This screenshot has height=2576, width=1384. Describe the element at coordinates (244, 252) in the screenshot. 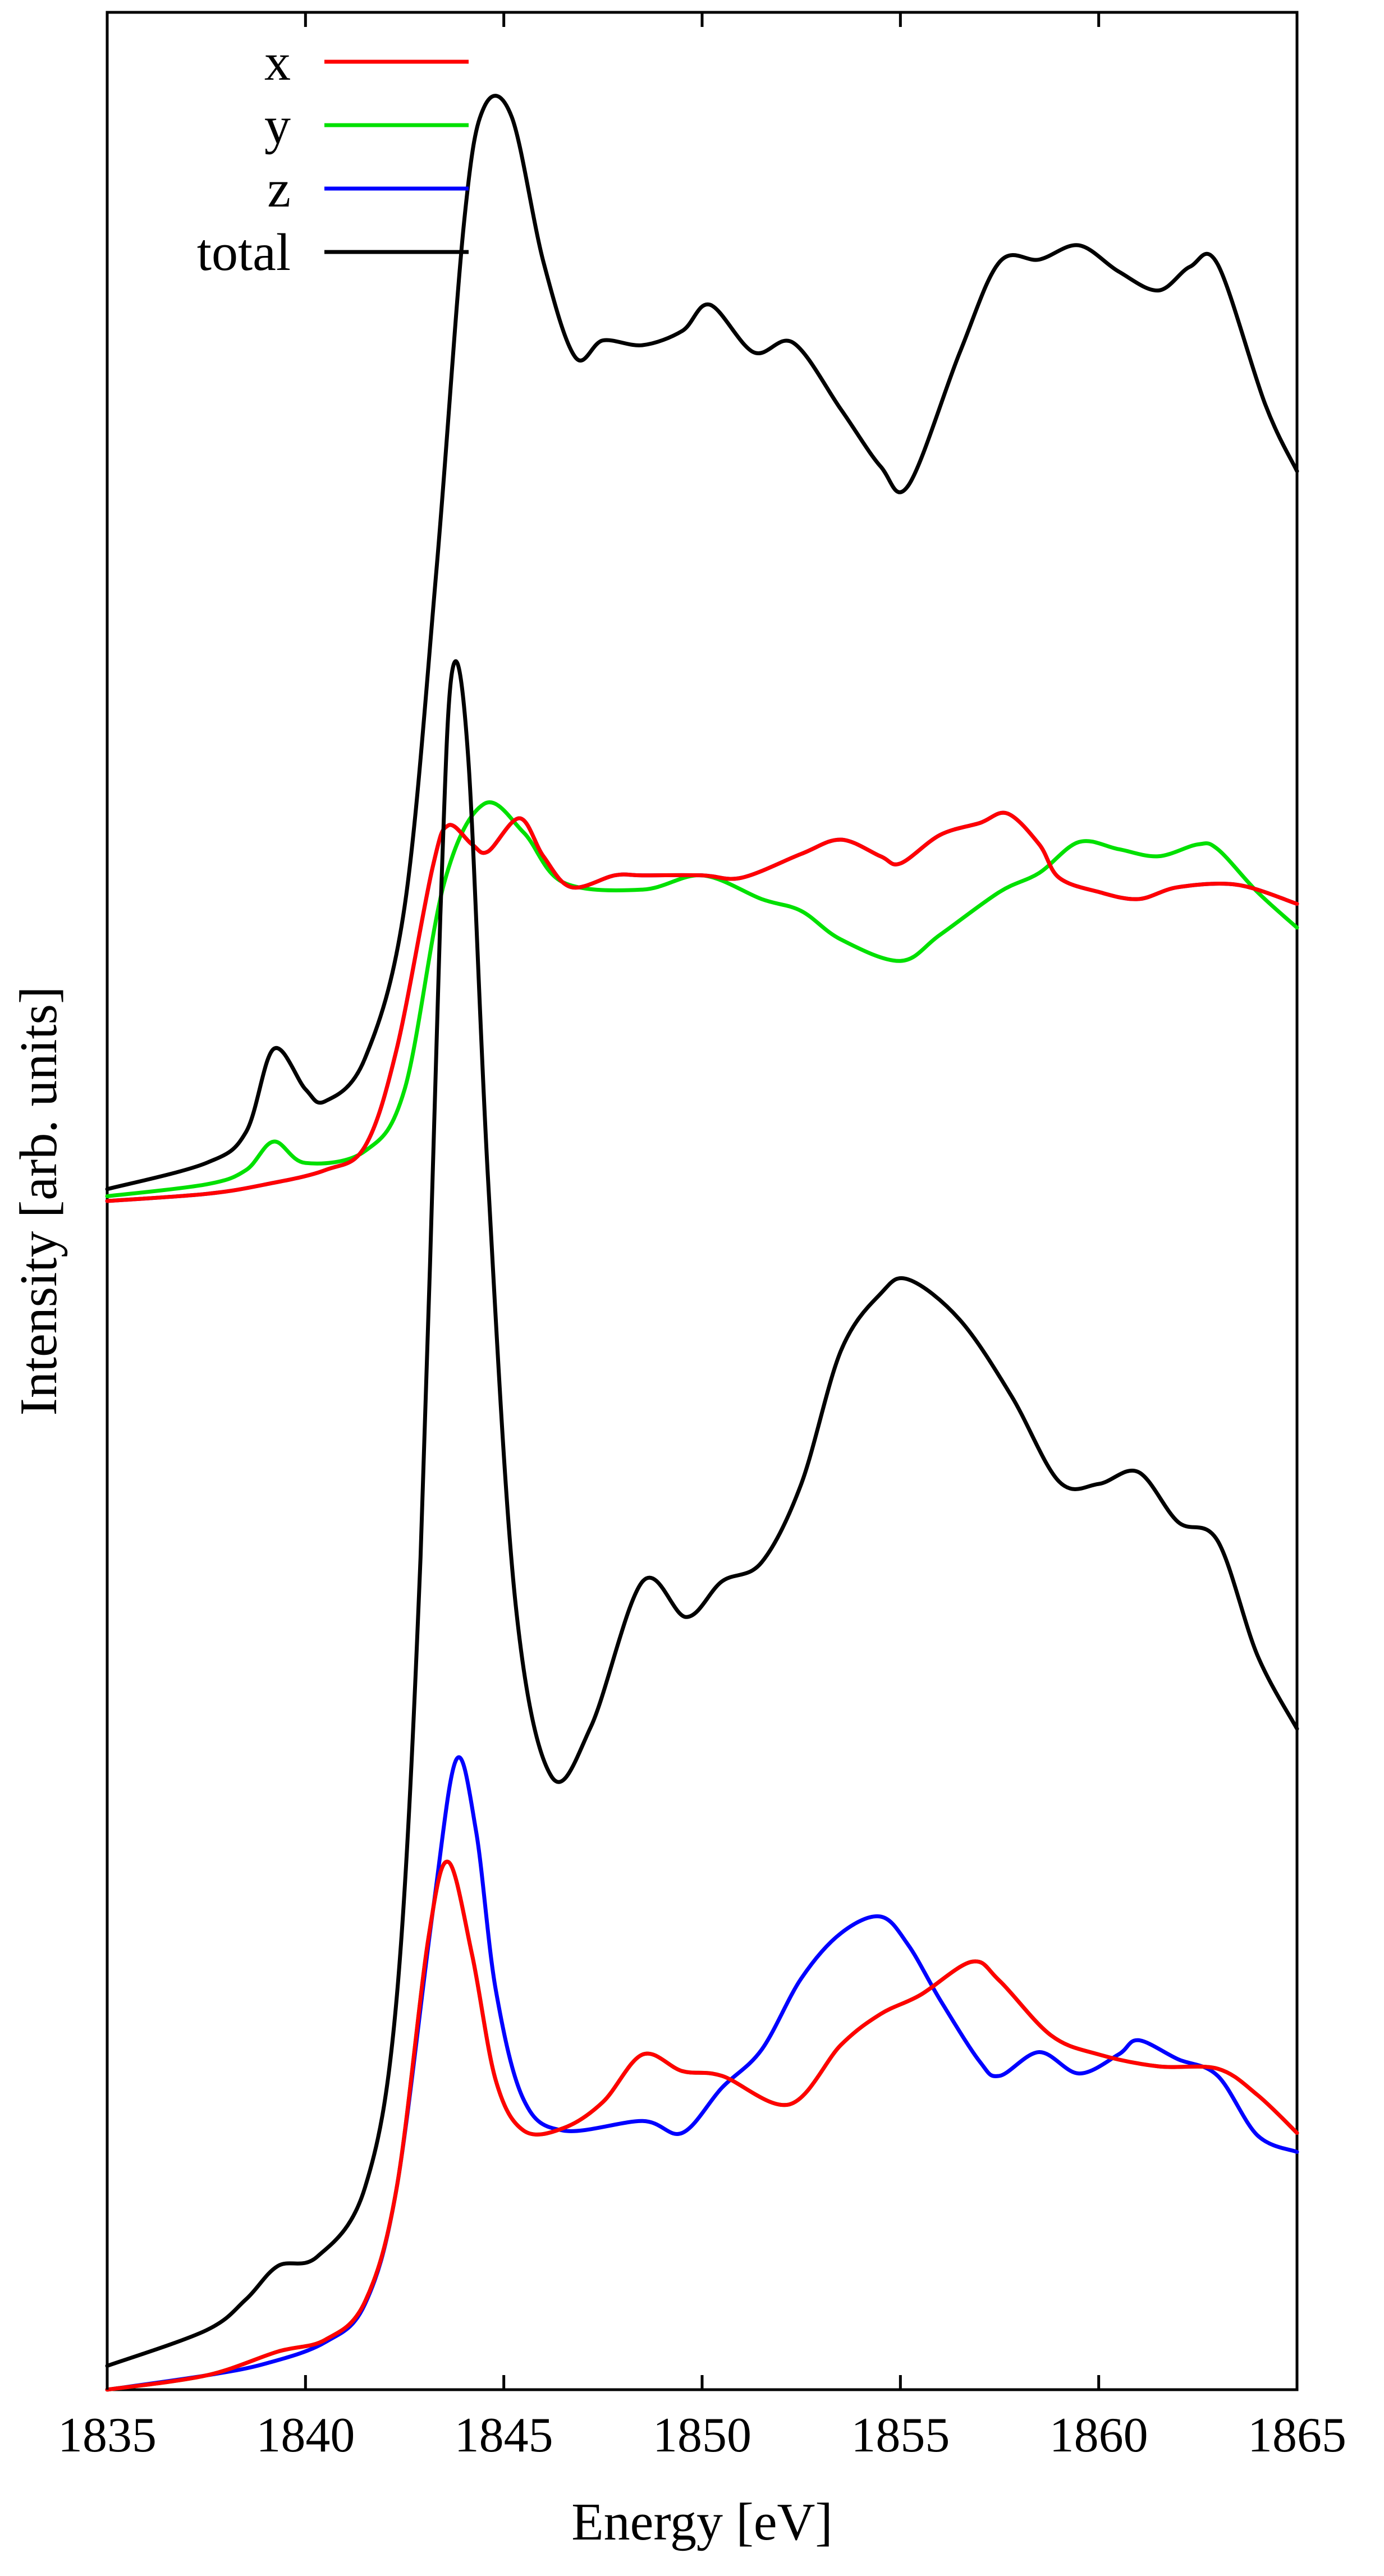

I see `legend-label-total: total` at that location.